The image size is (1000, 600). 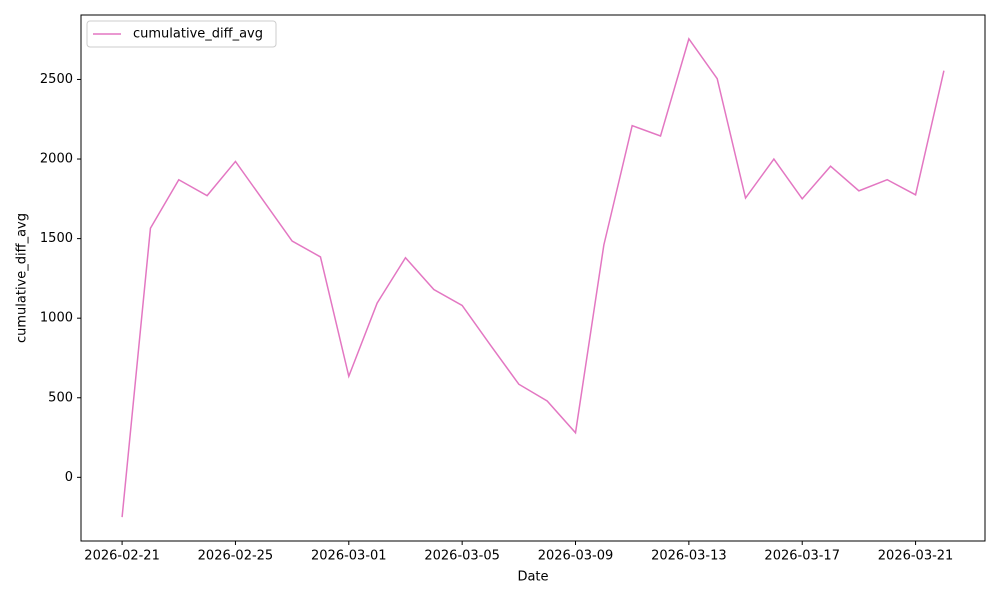 I want to click on y-tick-label: 1500, so click(x=56, y=238).